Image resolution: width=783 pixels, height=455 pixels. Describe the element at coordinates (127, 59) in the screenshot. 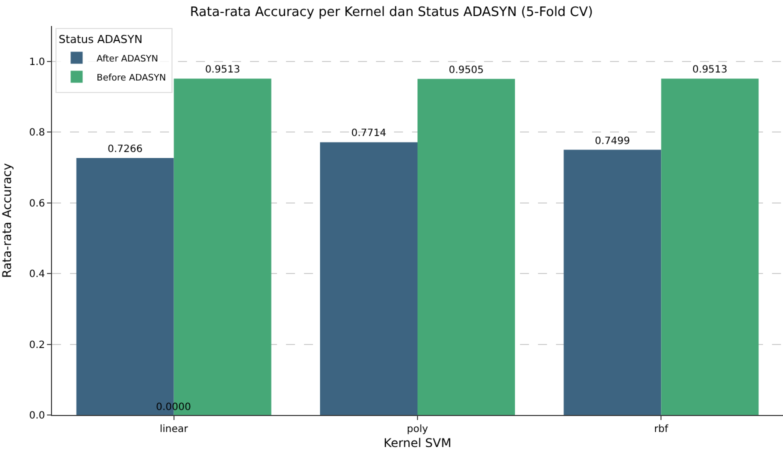

I see `legend-label: After ADASYN` at that location.